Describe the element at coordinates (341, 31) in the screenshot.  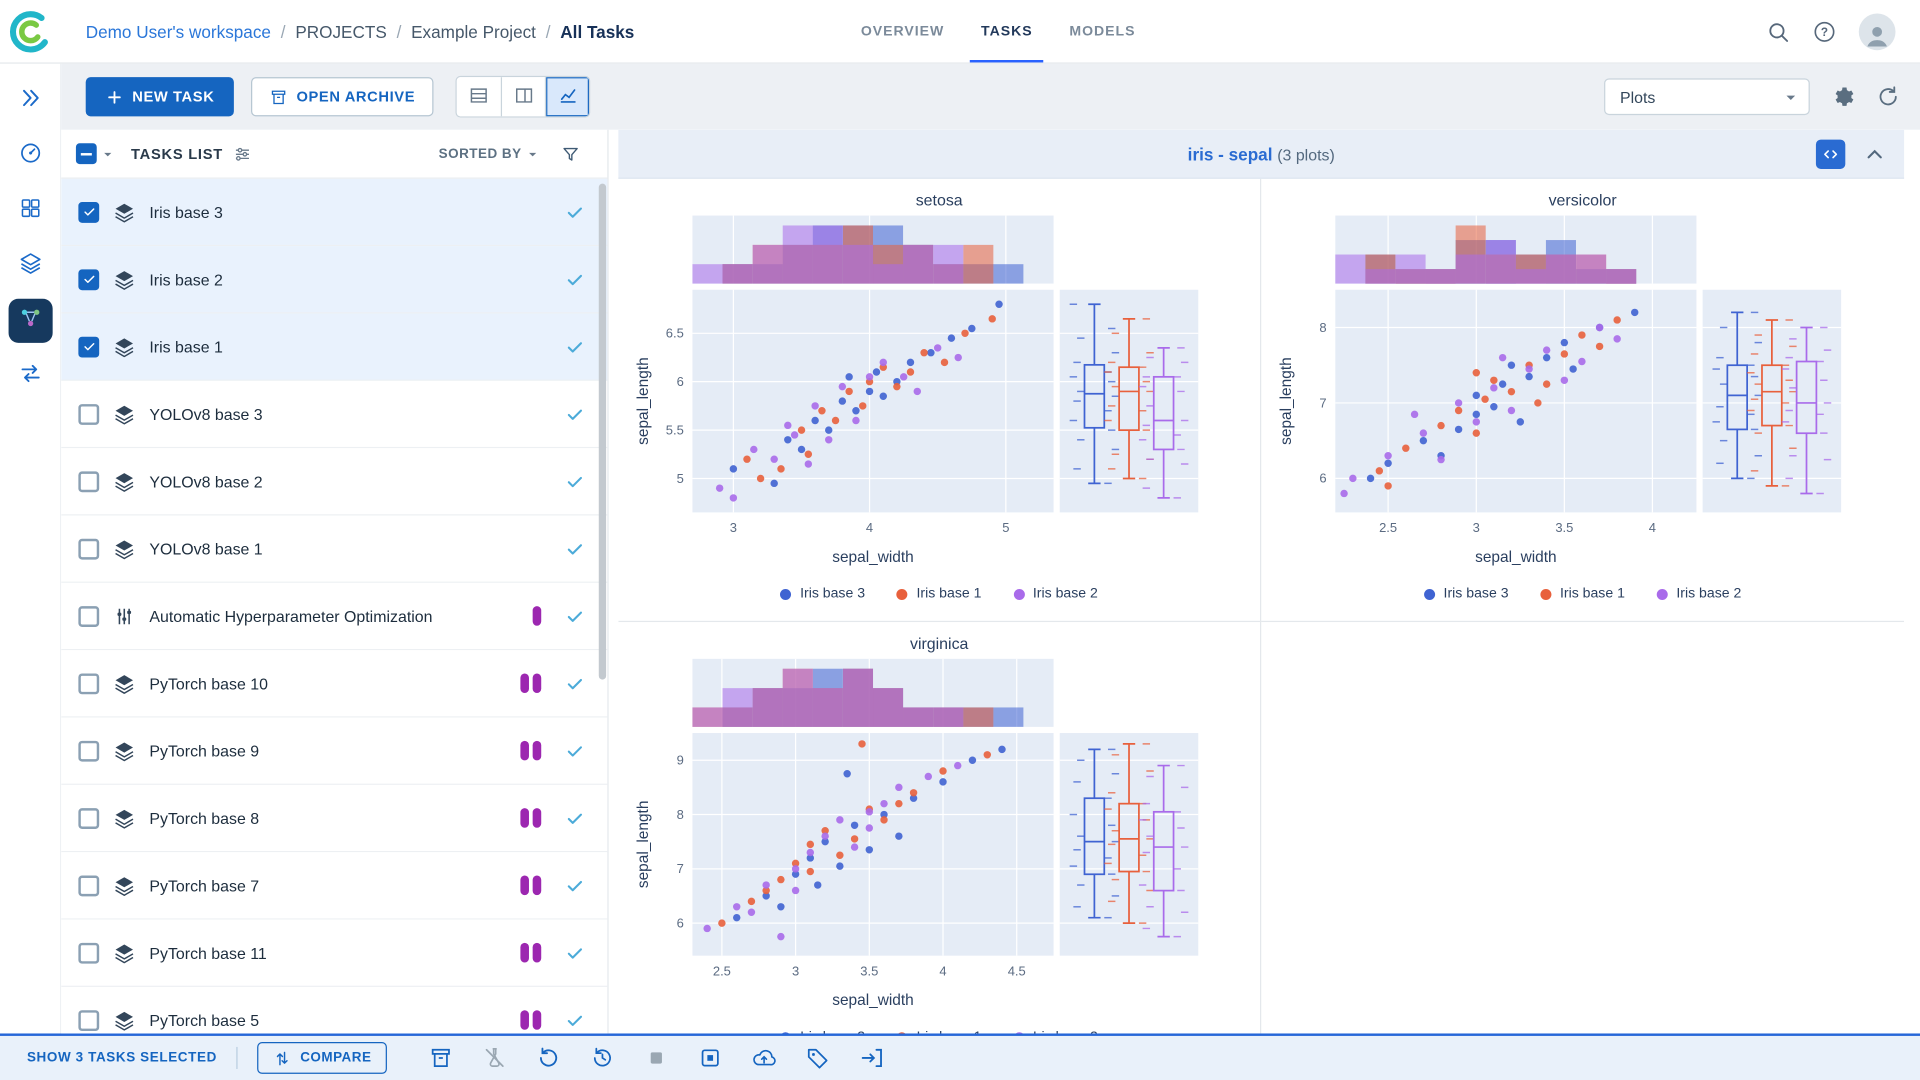
I see `breadcrumb-item: PROJECTS` at that location.